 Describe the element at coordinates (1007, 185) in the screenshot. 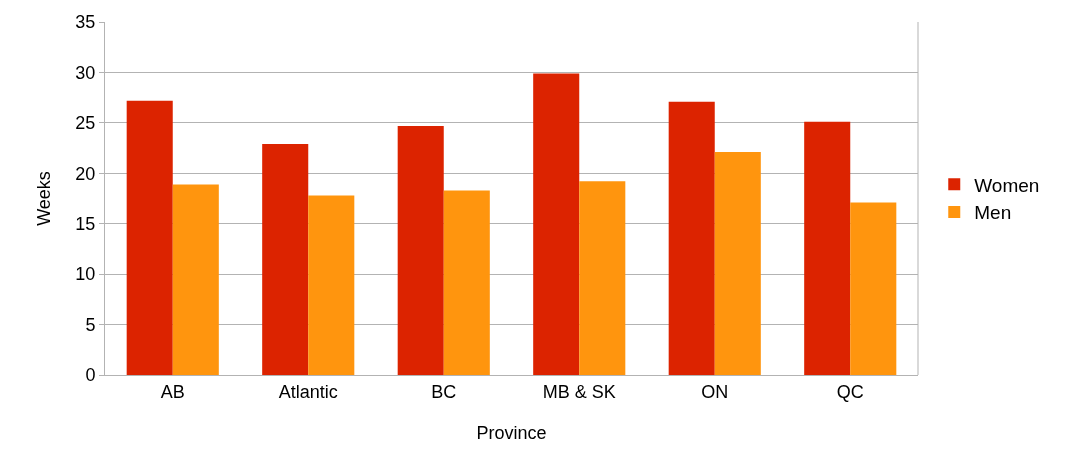

I see `legend-label: Women` at that location.